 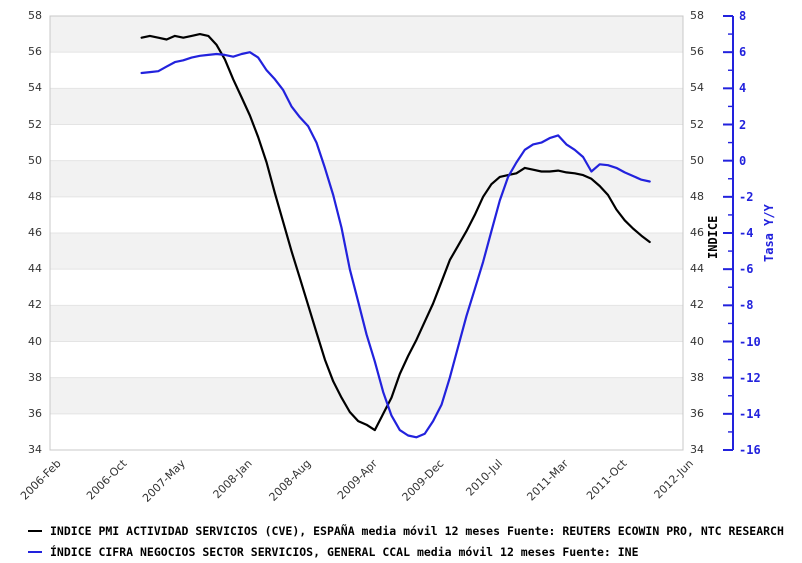 What do you see at coordinates (35, 88) in the screenshot?
I see `left-axis-tick-54: 54` at bounding box center [35, 88].